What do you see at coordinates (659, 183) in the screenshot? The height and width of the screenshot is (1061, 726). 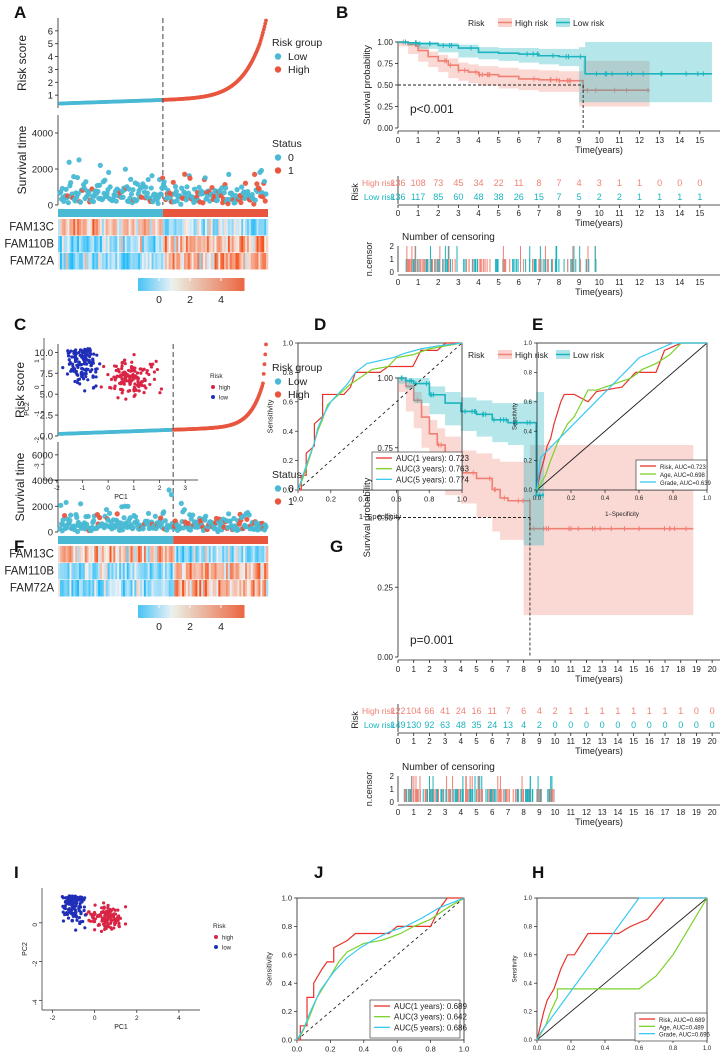 I see `risk-table-cell: 0` at bounding box center [659, 183].